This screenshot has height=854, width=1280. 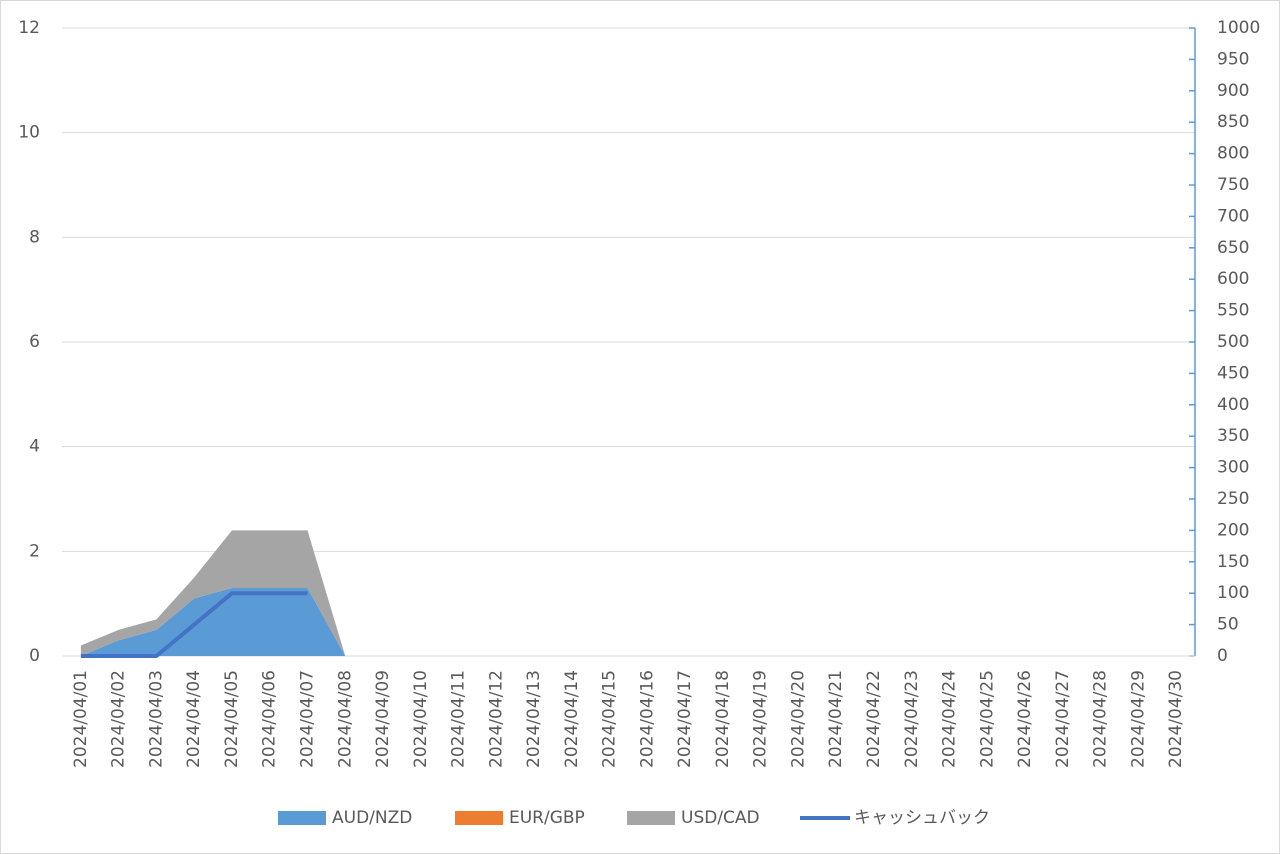 What do you see at coordinates (1233, 154) in the screenshot?
I see `y2-tick-label: 800` at bounding box center [1233, 154].